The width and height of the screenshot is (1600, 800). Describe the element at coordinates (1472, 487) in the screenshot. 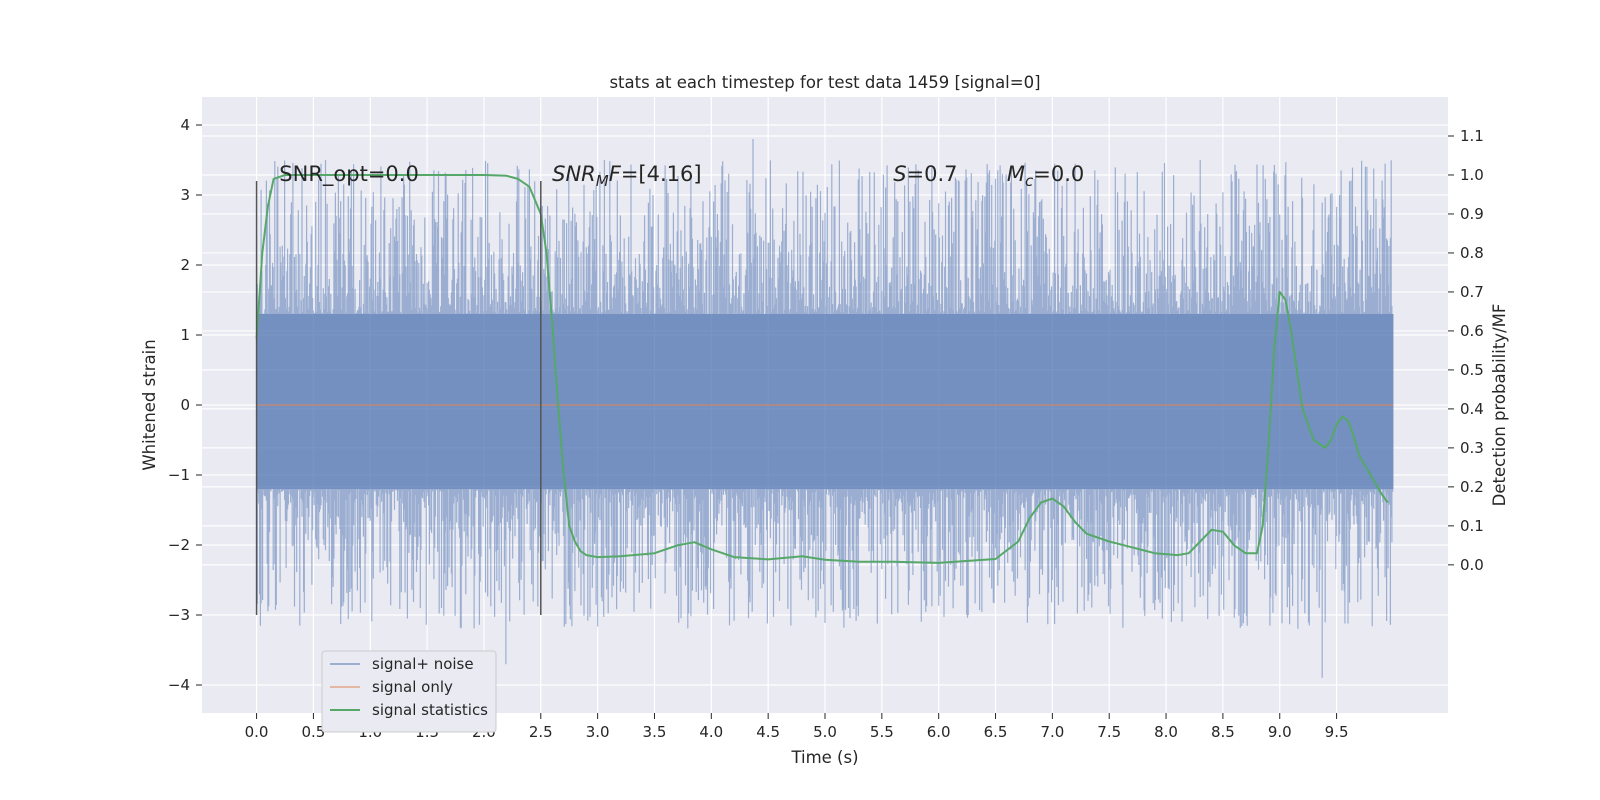

I see `y-tick-label-right: 0.2` at that location.